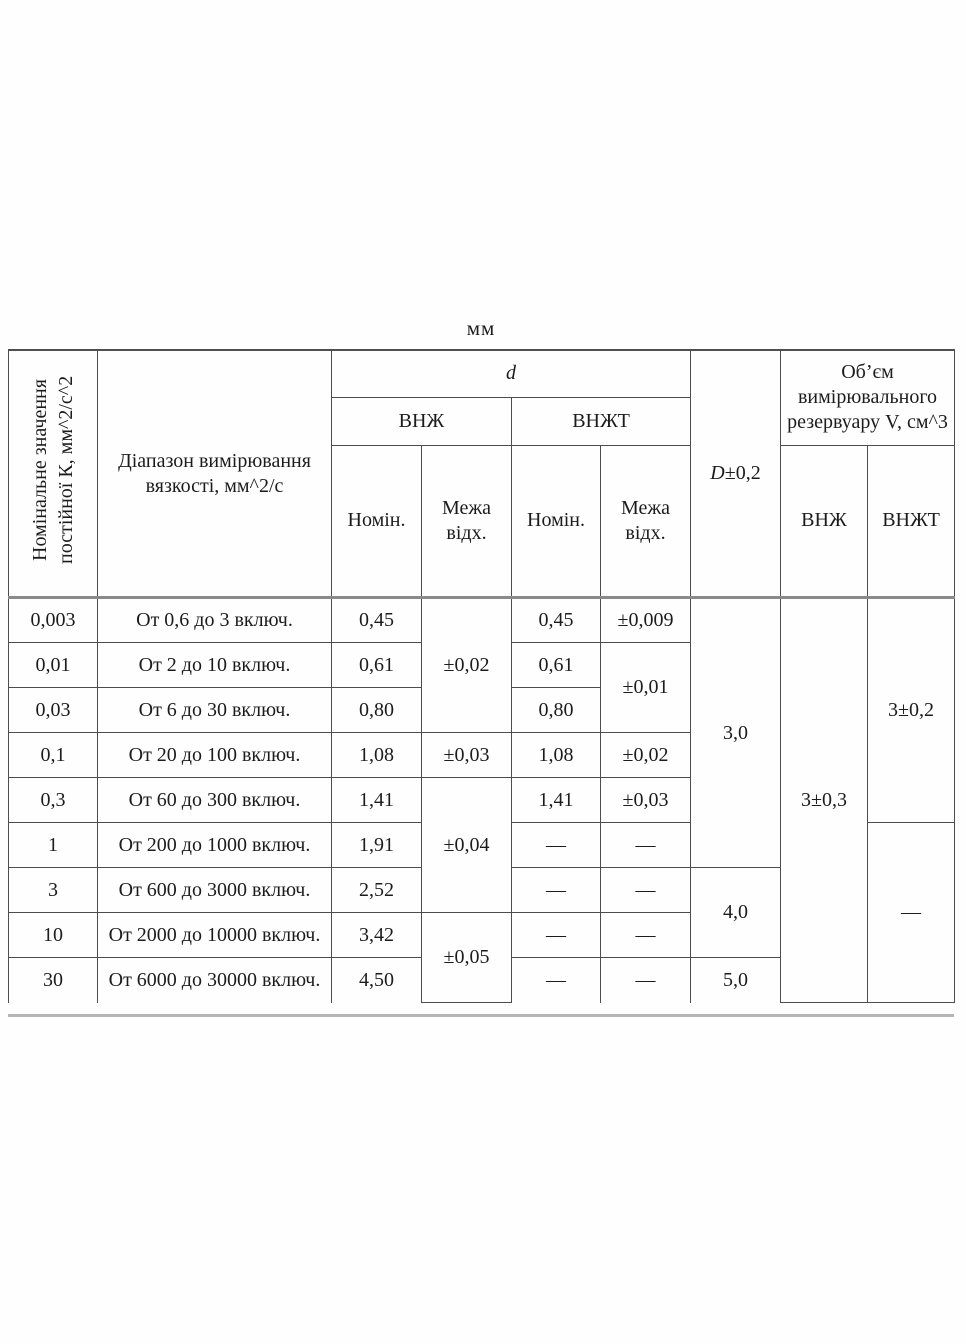 Image resolution: width=966 pixels, height=1344 pixels. Describe the element at coordinates (376, 800) in the screenshot. I see `cell-vnzh-nominal: 1,41` at that location.